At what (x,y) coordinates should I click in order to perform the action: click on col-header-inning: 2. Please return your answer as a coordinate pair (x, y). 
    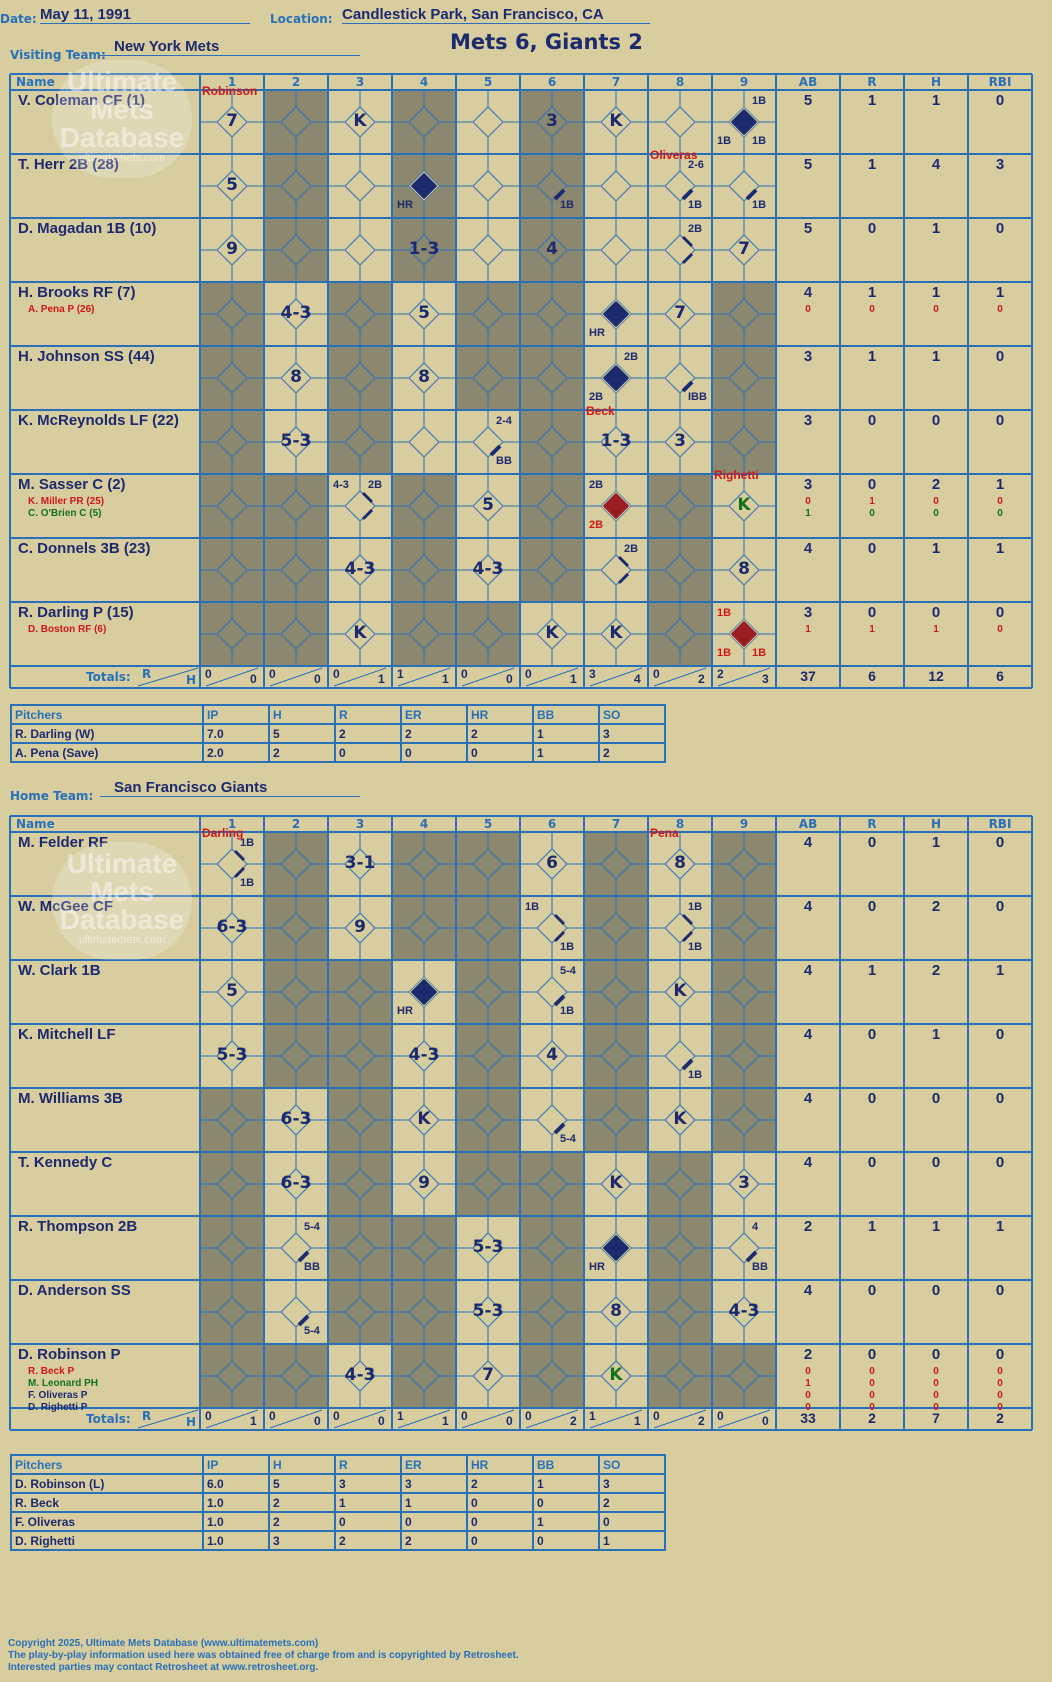
    Looking at the image, I should click on (296, 824).